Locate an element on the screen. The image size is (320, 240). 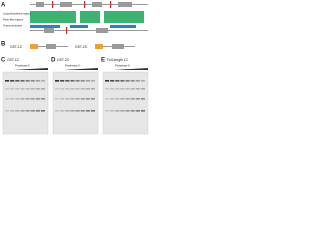
gel-title: Full-length 1C is located at coordinates (118, 60).